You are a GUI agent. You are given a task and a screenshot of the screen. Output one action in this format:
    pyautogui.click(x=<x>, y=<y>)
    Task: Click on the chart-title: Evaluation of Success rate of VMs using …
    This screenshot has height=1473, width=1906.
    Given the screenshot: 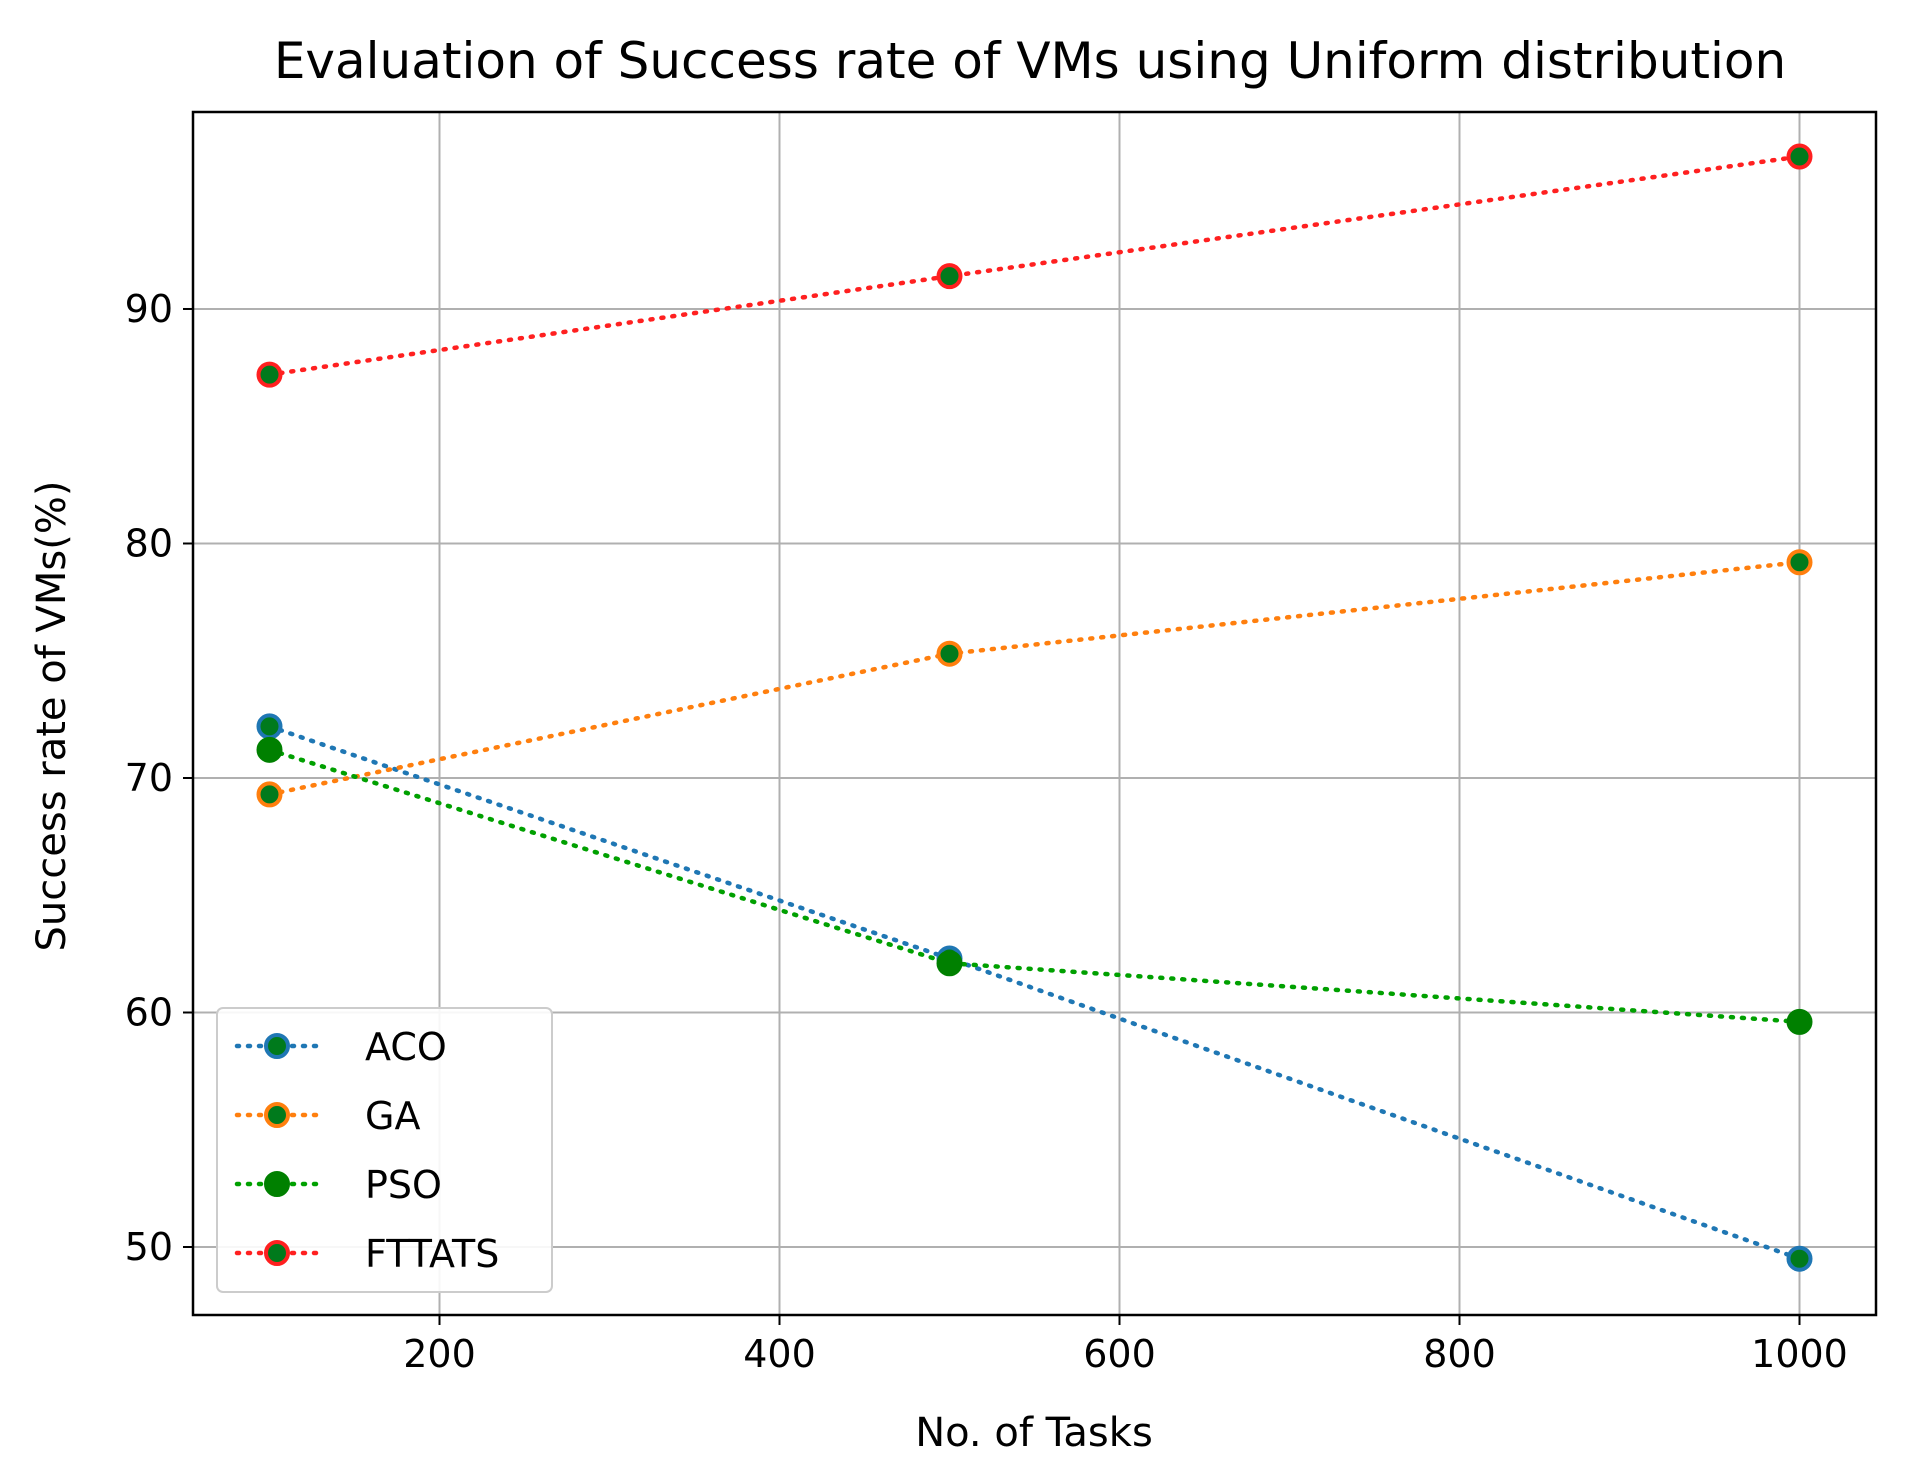 What is the action you would take?
    pyautogui.click(x=1030, y=61)
    